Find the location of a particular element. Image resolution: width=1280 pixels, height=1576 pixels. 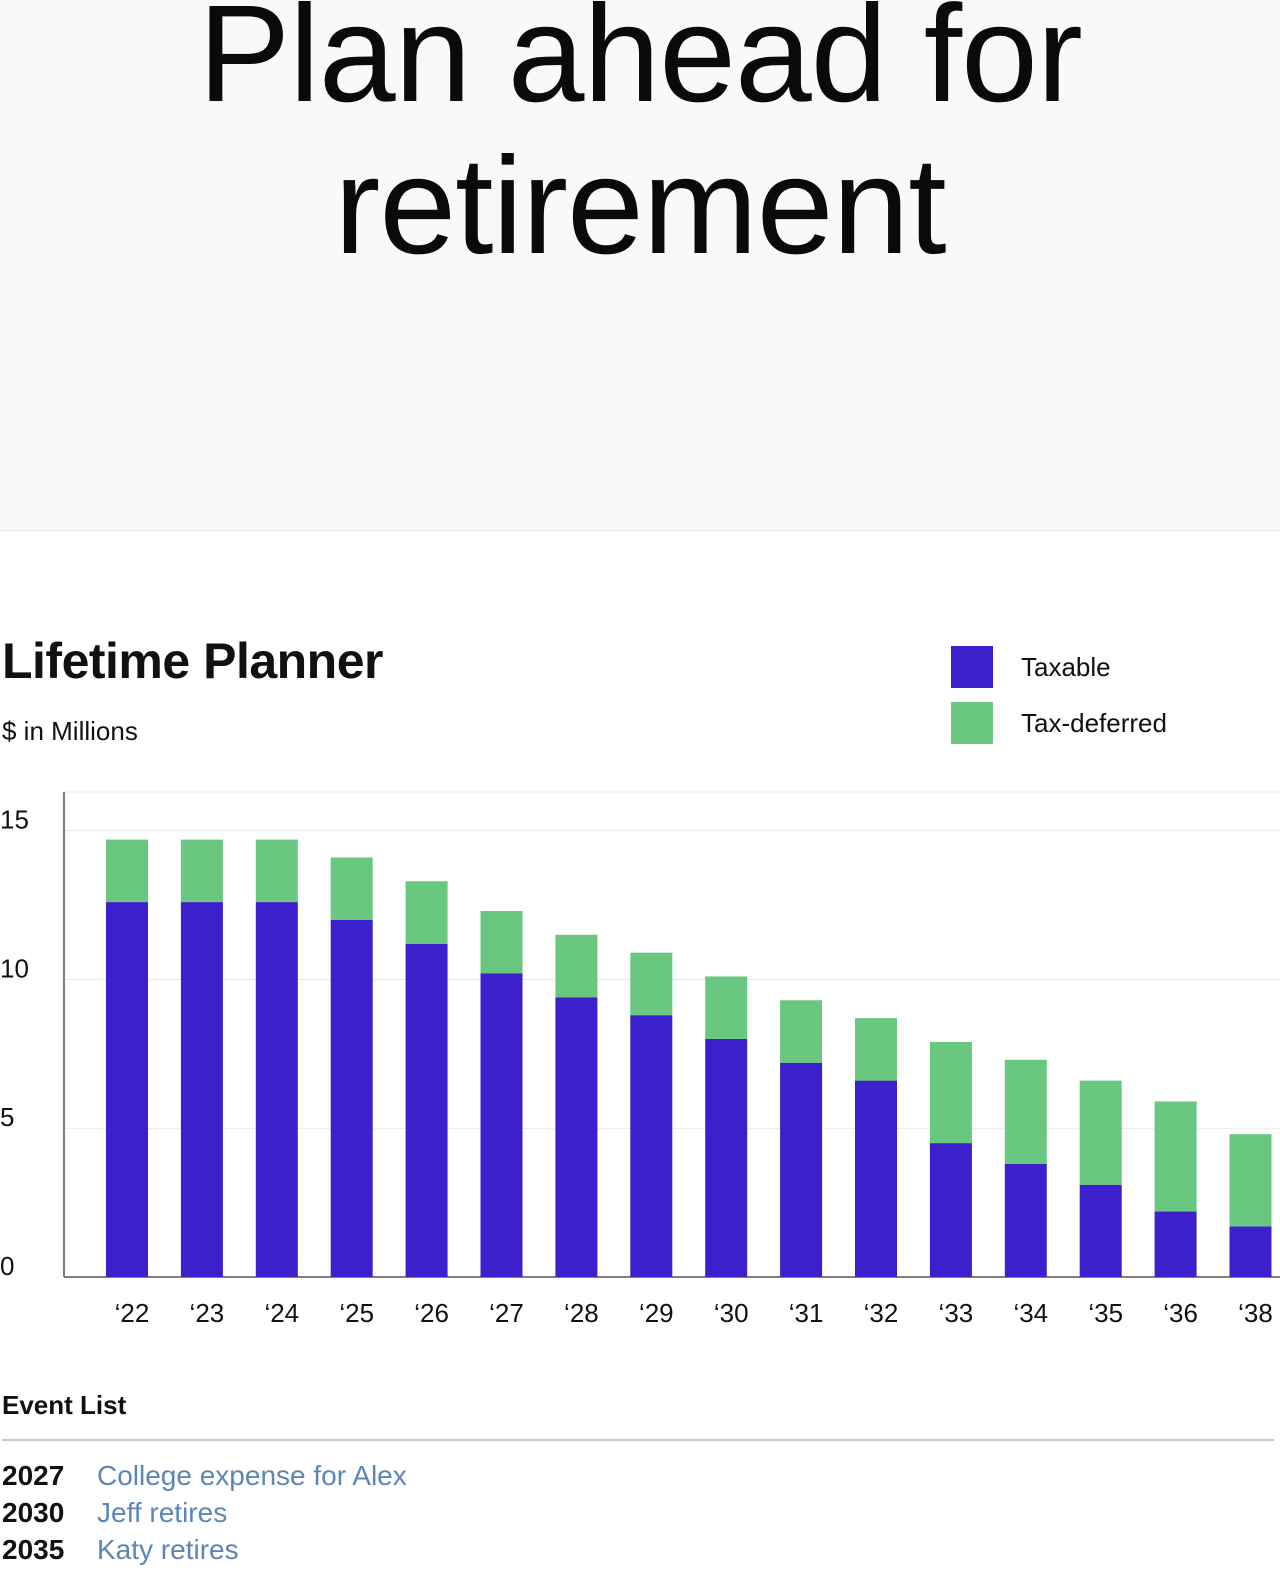

event-list-divider is located at coordinates (638, 1440).